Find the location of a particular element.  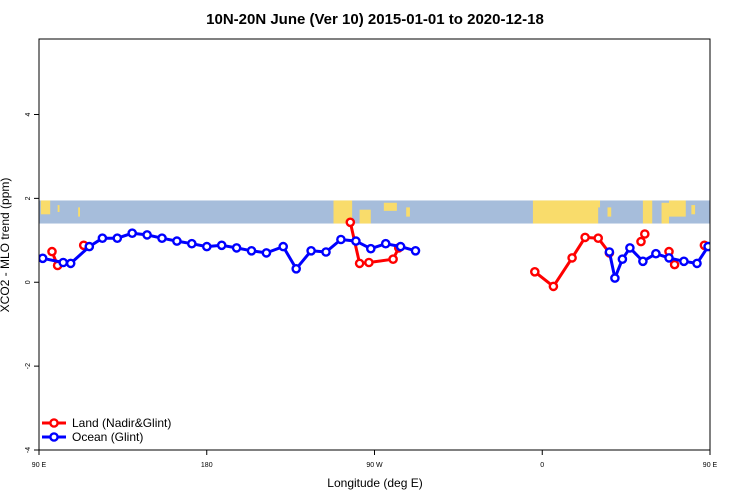

series-ocean is located at coordinates (390, 255).